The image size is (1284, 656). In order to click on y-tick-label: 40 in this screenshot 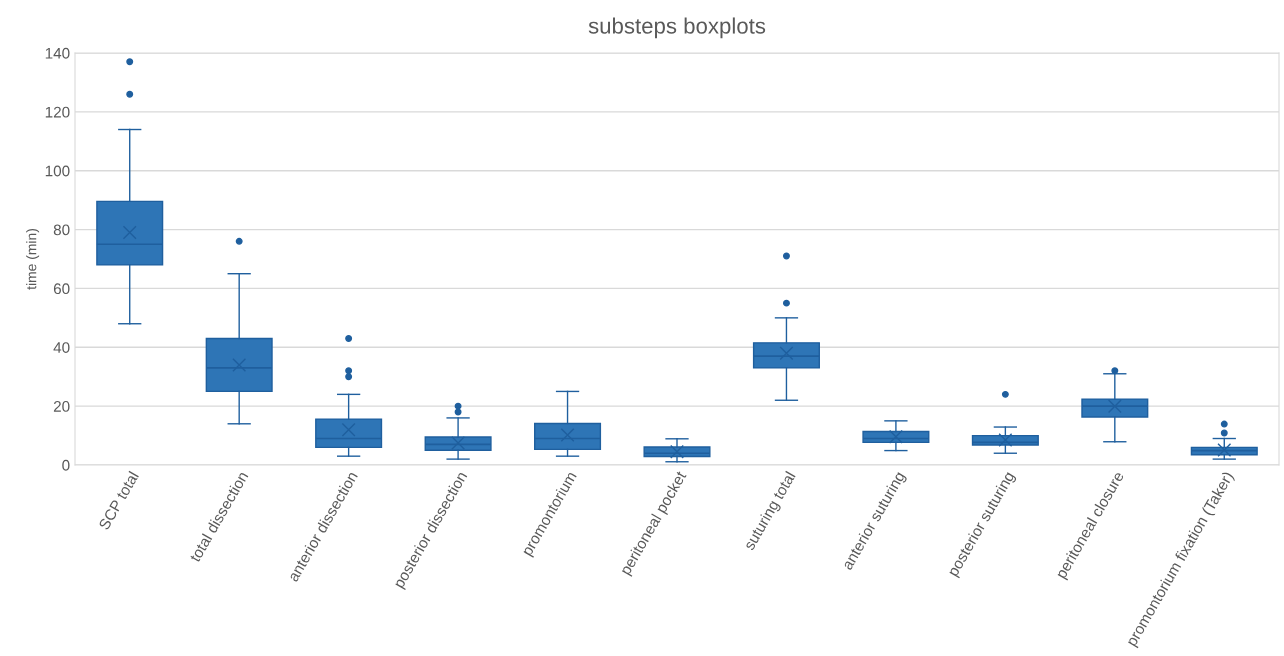, I will do `click(61, 347)`.